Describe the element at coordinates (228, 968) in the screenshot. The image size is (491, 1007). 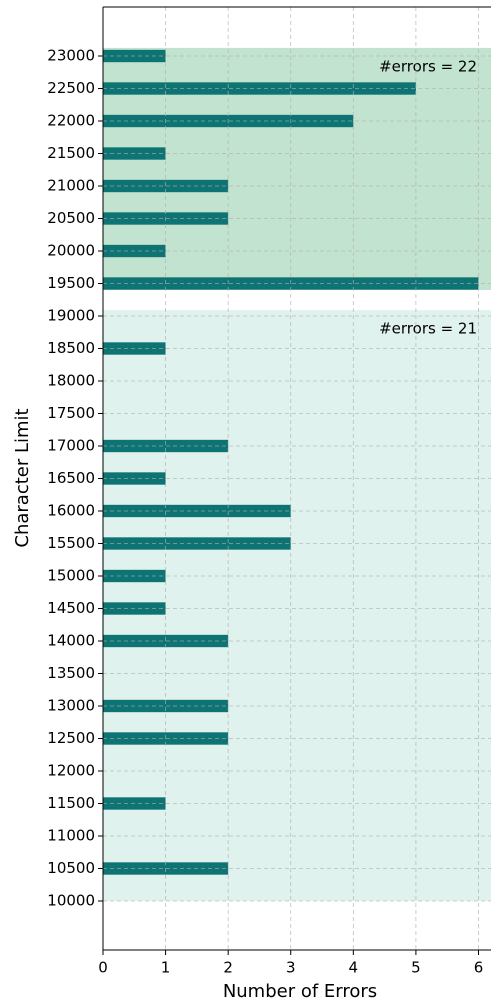
I see `x-tick-label: 2` at that location.